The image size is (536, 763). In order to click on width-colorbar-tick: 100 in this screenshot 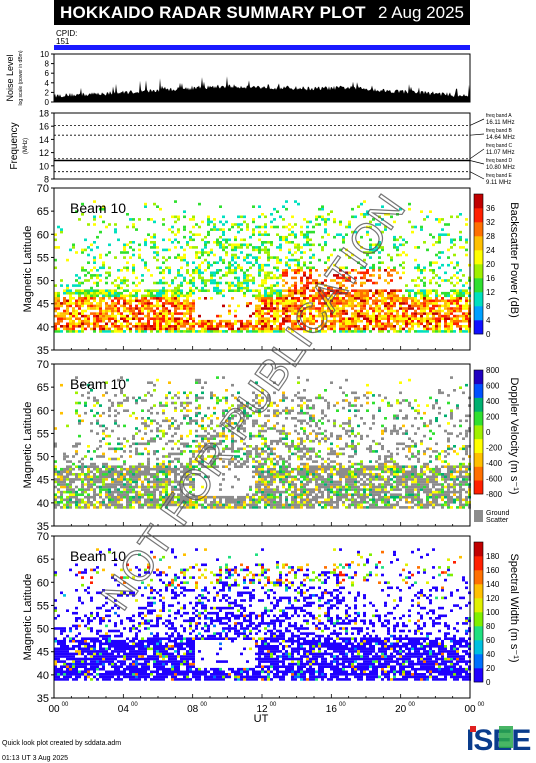, I will do `click(493, 612)`.